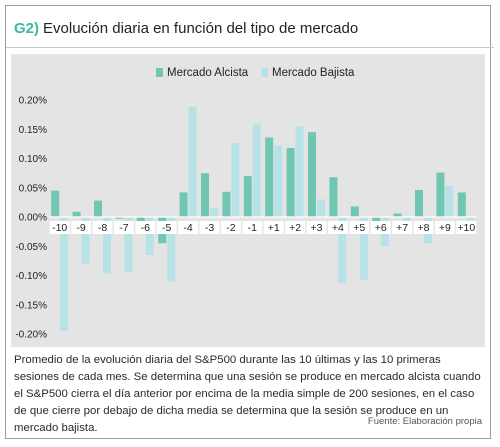 The width and height of the screenshot is (500, 447). I want to click on y-tick-label: 0.15%, so click(33, 130).